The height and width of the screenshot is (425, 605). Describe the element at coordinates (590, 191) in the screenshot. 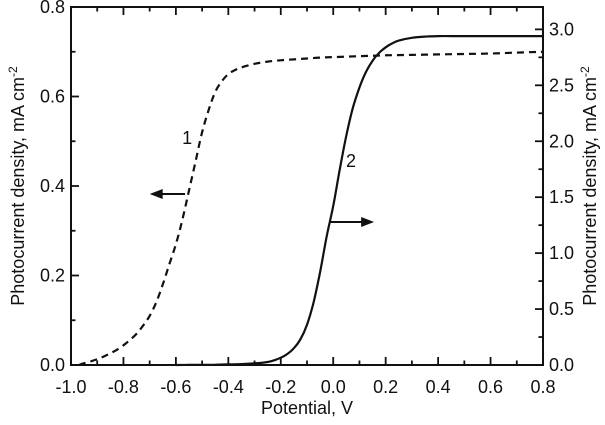

I see `right-y-axis-title-text: Photocurrent density, mA cm` at that location.